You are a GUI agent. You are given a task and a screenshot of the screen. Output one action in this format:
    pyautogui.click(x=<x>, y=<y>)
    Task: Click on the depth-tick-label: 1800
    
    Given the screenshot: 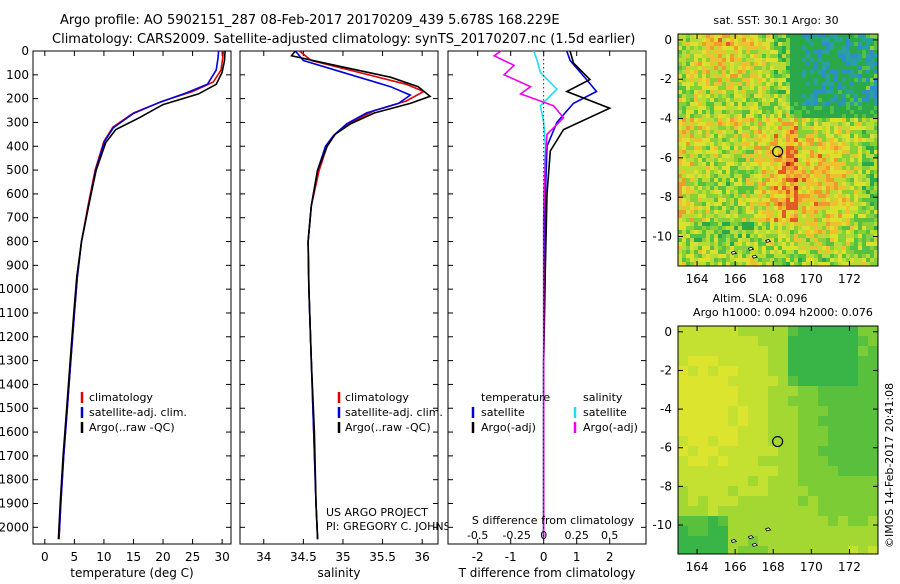 What is the action you would take?
    pyautogui.click(x=14, y=480)
    